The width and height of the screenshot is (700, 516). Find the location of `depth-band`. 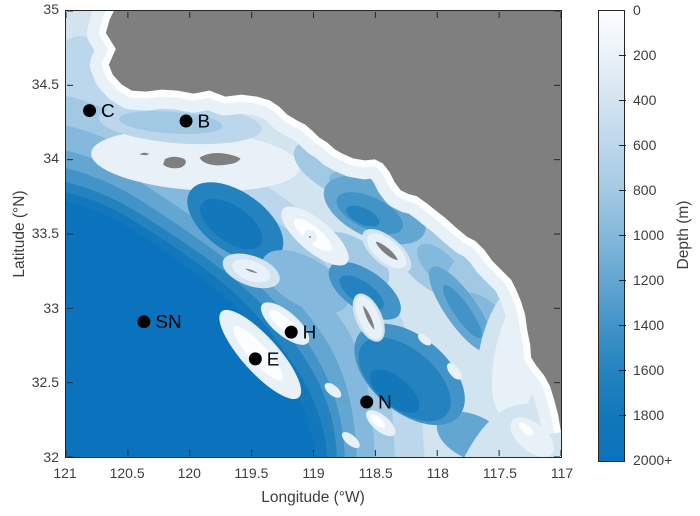

depth-band is located at coordinates (305, 282).